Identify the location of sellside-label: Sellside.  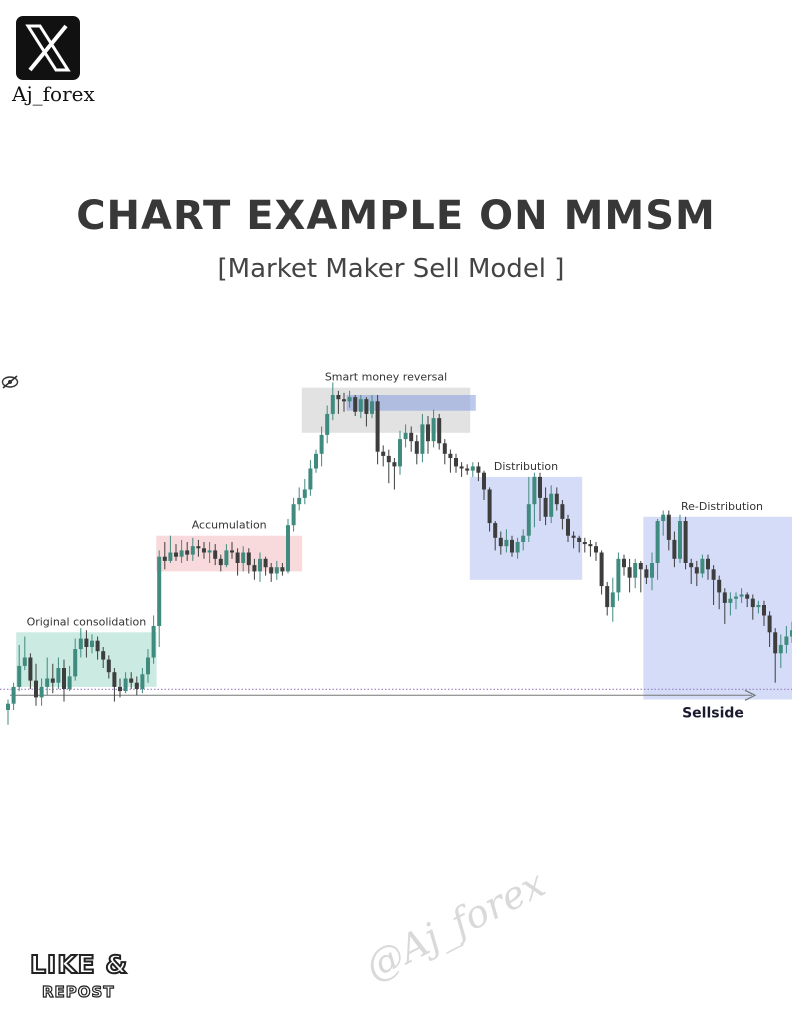
(713, 713).